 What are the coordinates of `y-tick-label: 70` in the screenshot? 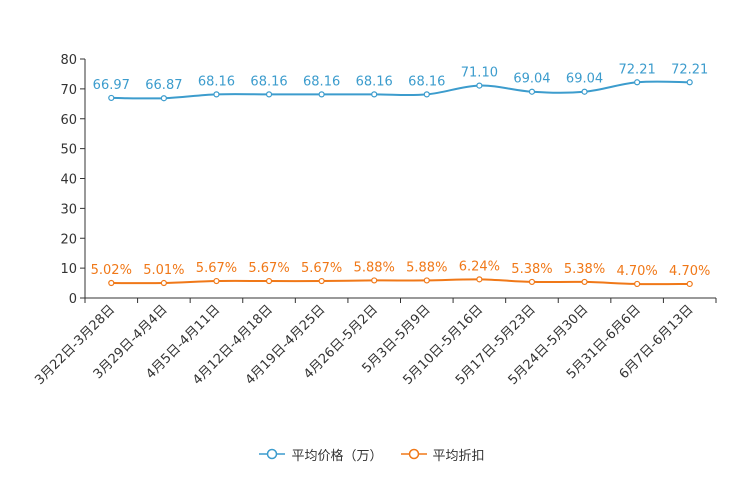 It's located at (68, 90).